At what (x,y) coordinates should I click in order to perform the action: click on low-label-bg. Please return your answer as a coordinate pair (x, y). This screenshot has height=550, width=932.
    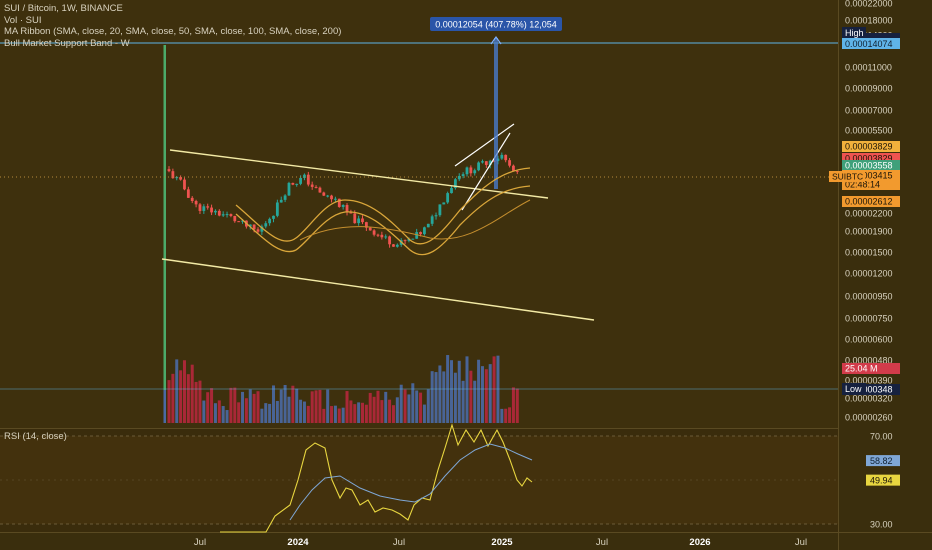
    Looking at the image, I should click on (854, 388).